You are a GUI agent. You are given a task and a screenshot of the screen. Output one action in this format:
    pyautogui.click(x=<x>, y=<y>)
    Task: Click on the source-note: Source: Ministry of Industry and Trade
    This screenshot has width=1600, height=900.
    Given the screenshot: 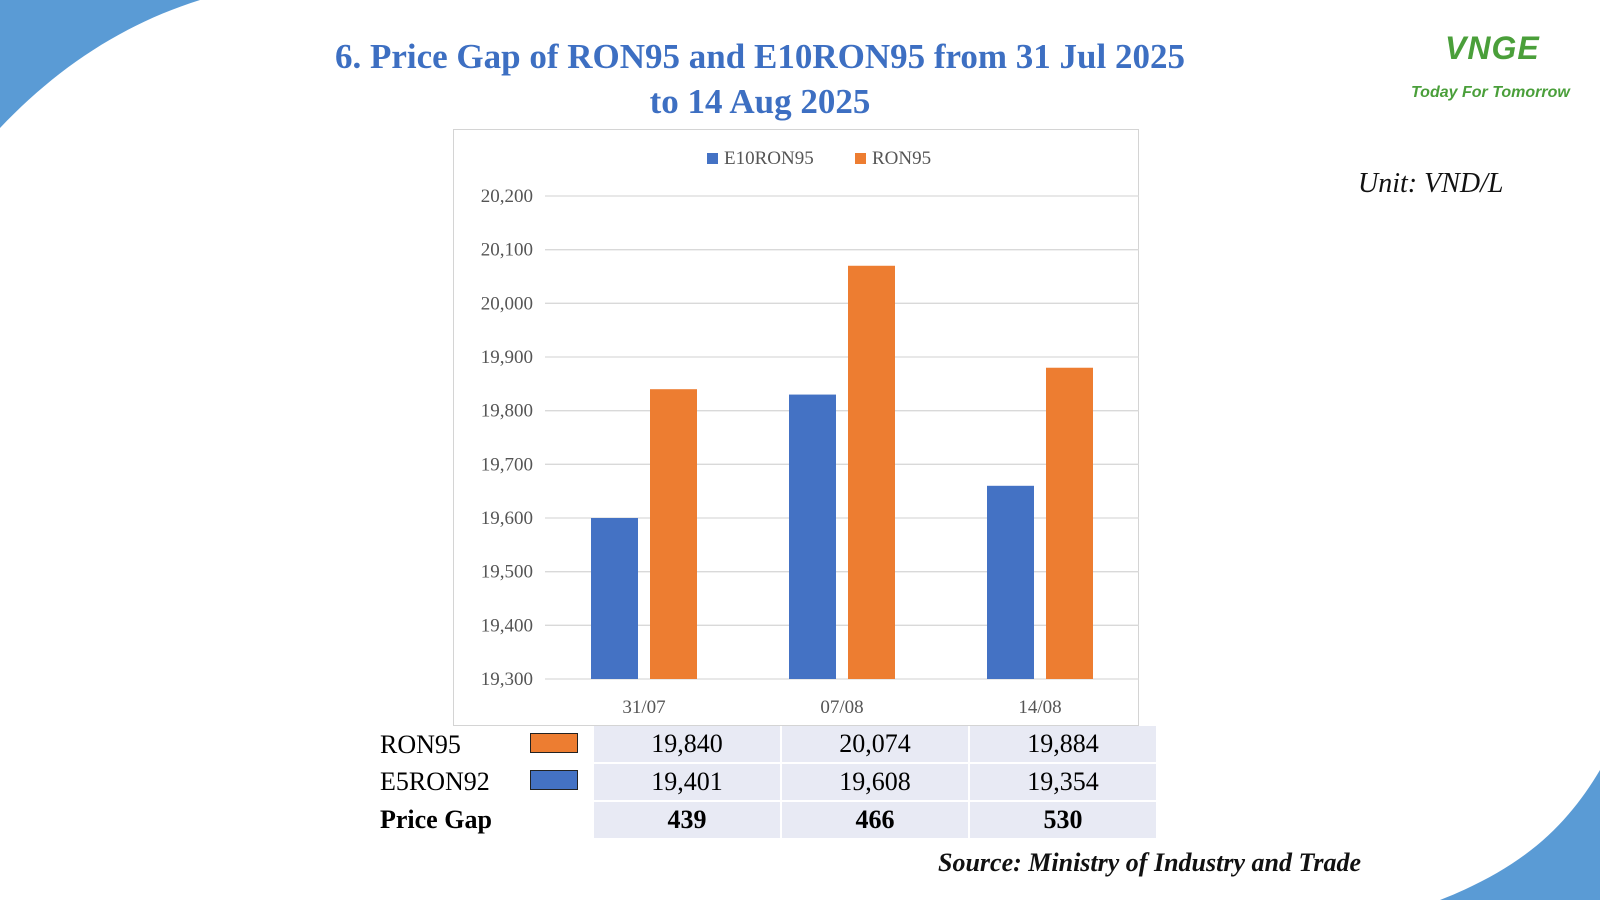 What is the action you would take?
    pyautogui.click(x=1150, y=862)
    